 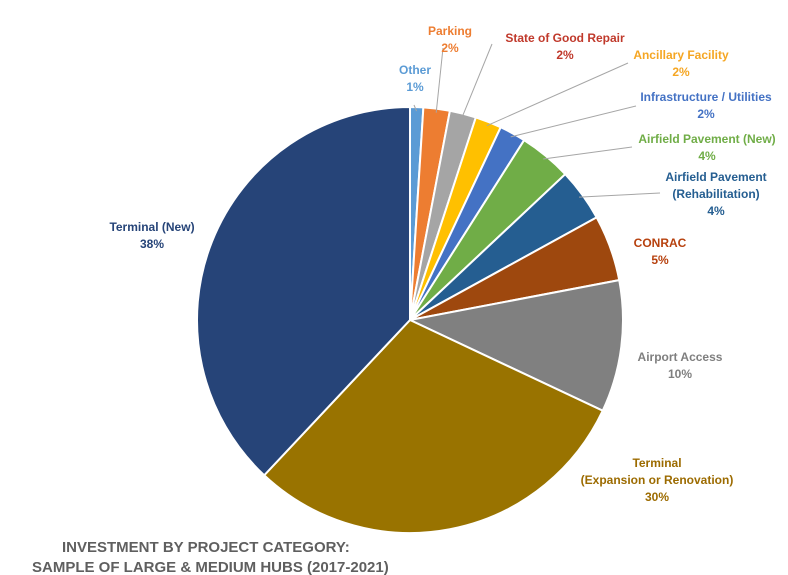 What do you see at coordinates (706, 105) in the screenshot?
I see `slice-label-infrastructure-utilities: Infrastructure / Utilities 2%` at bounding box center [706, 105].